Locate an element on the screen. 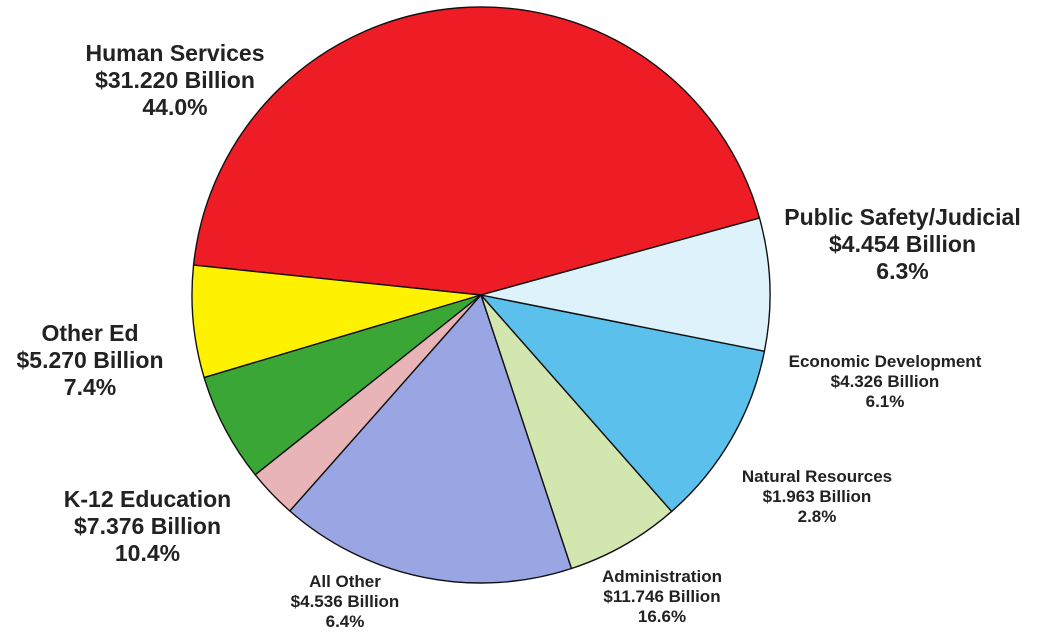 This screenshot has height=635, width=1043. label-other-ed-percent: 7.4% is located at coordinates (90, 387).